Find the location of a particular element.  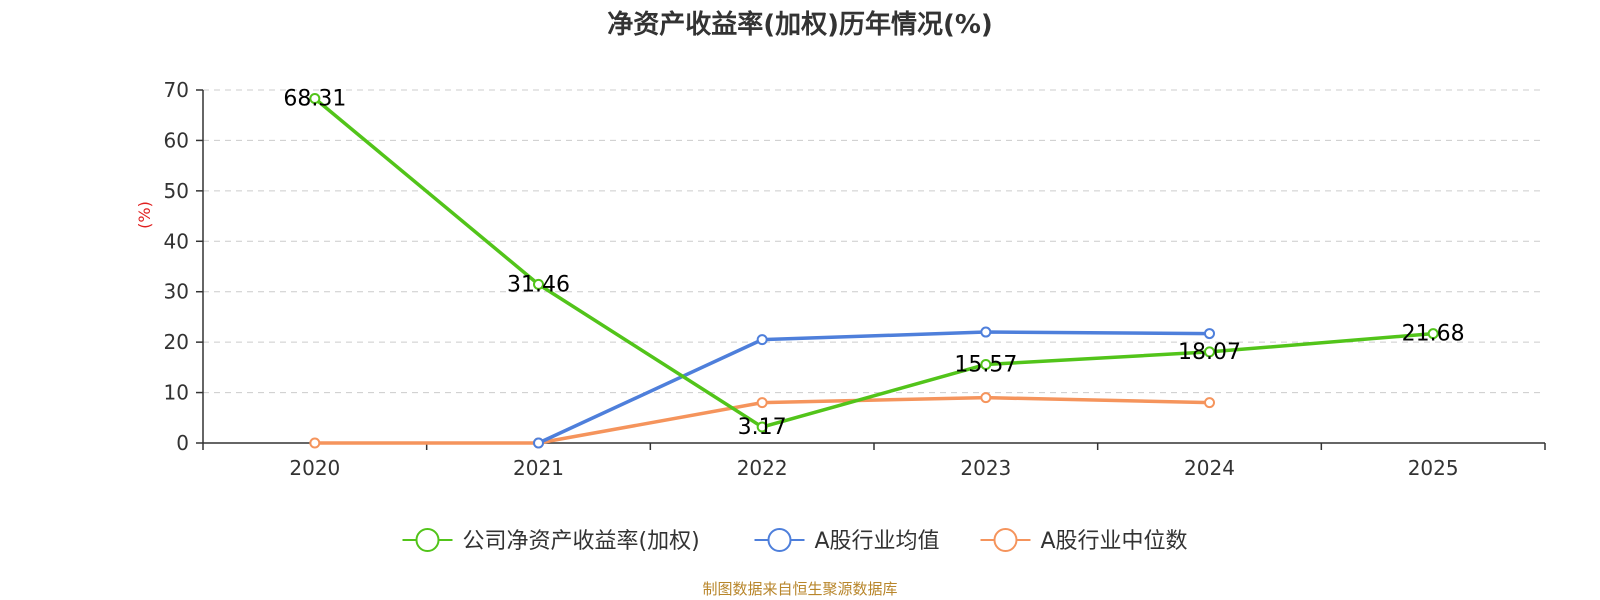

y-tick-label: 50 is located at coordinates (176, 191).